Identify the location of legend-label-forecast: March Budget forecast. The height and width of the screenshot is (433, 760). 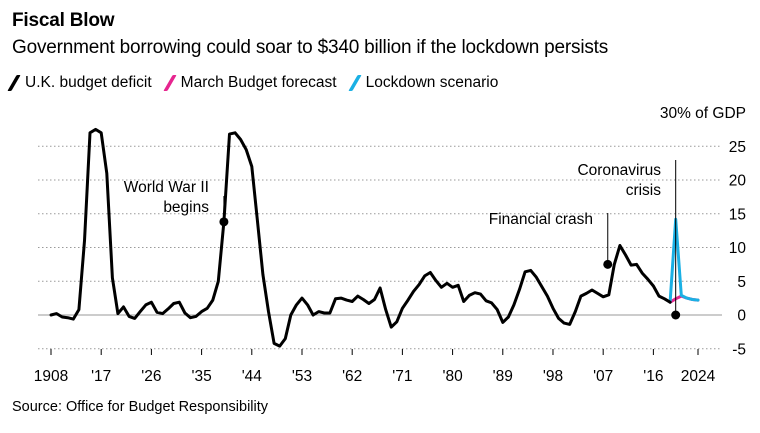
(258, 82).